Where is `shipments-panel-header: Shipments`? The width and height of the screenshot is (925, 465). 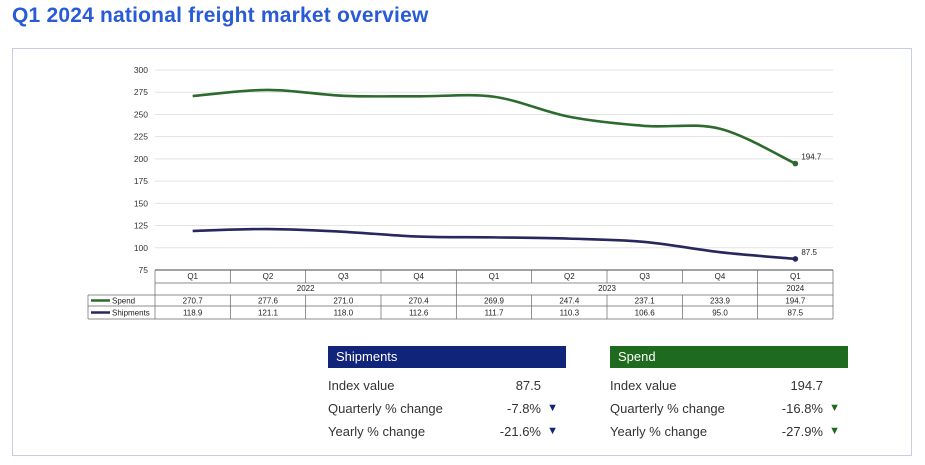
shipments-panel-header: Shipments is located at coordinates (447, 357).